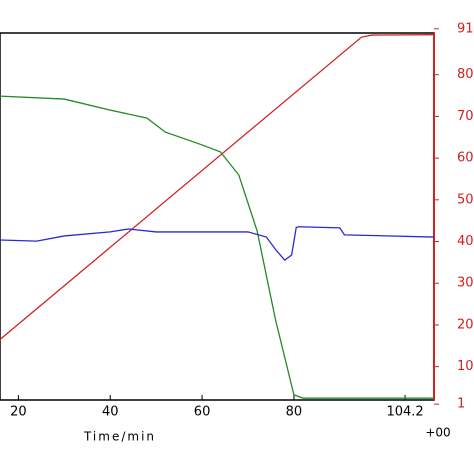  I want to click on y2-tick-label: 80, so click(465, 74).